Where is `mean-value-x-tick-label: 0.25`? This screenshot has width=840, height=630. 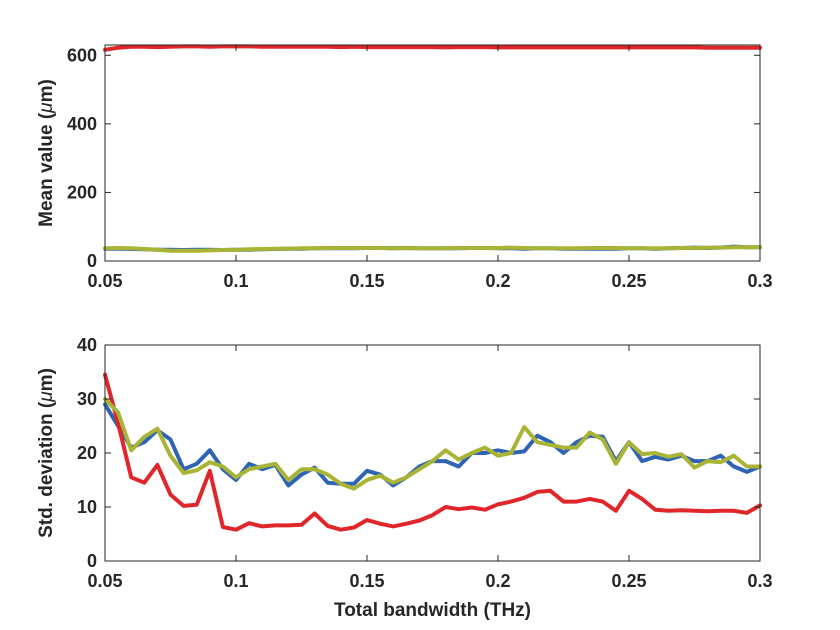
mean-value-x-tick-label: 0.25 is located at coordinates (628, 281).